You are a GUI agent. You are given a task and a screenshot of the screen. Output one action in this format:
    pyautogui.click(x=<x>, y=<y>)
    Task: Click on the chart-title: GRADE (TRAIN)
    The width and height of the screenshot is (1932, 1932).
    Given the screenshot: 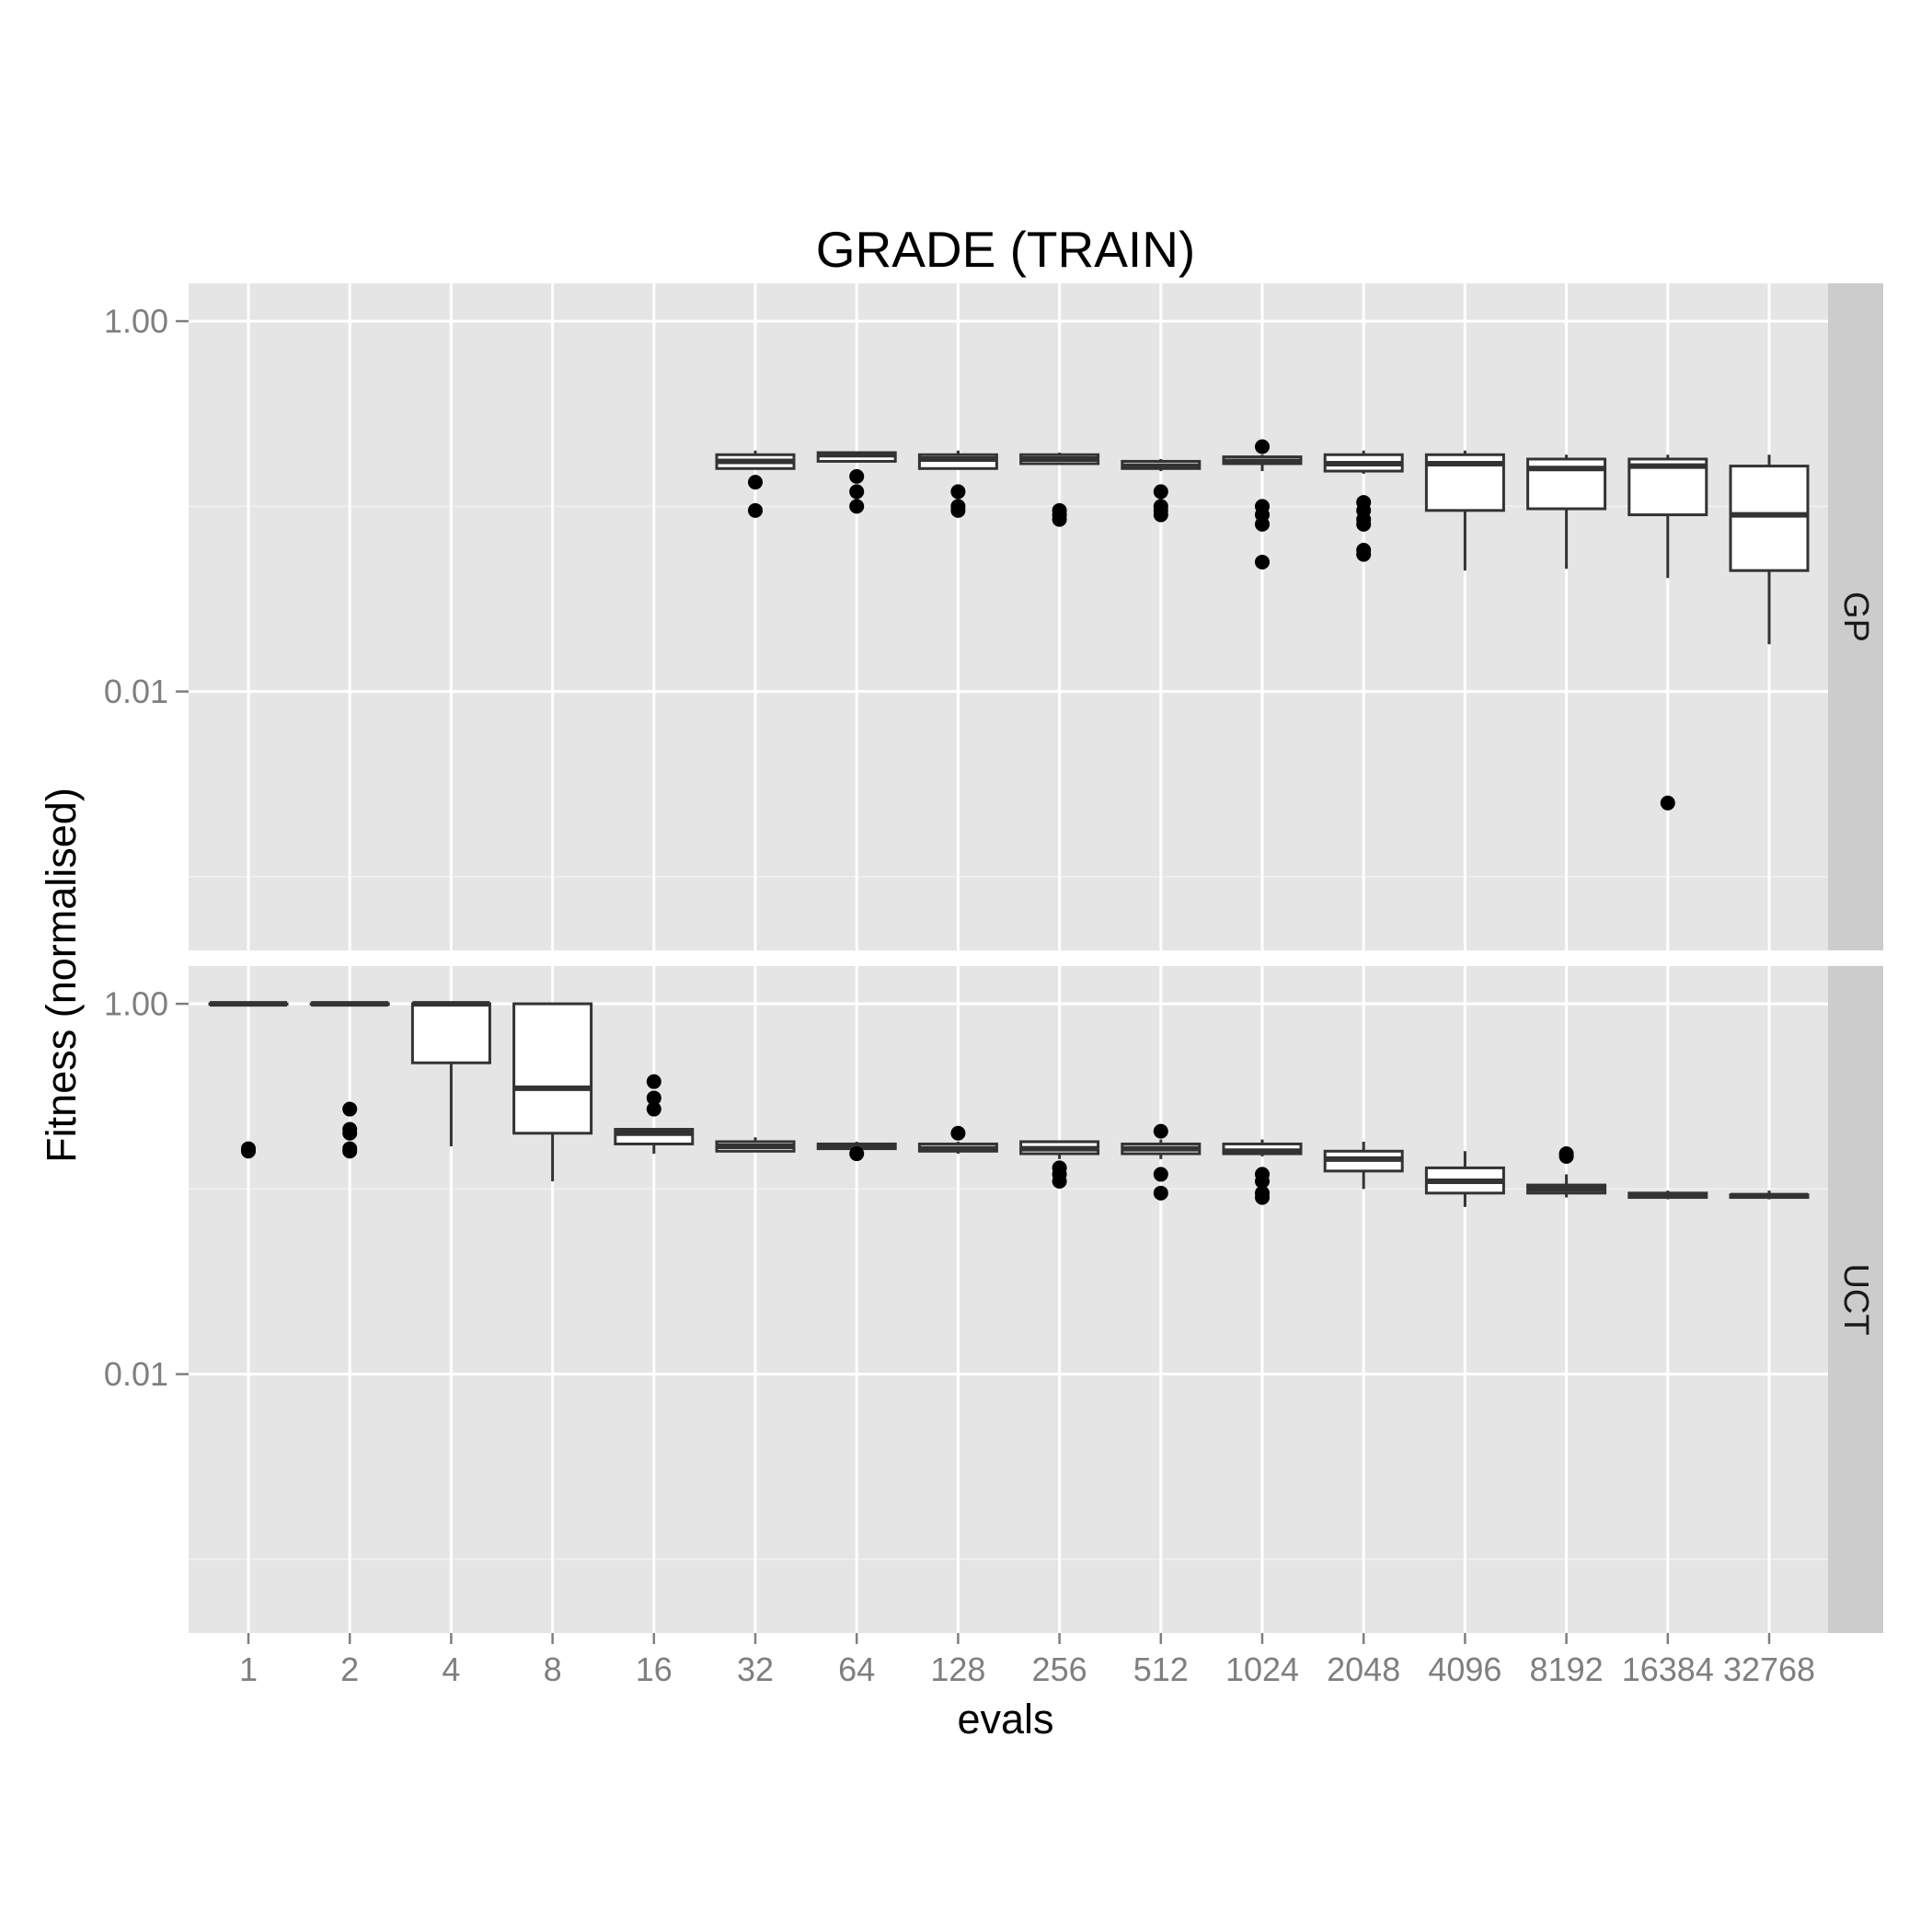 What is the action you would take?
    pyautogui.click(x=1006, y=249)
    